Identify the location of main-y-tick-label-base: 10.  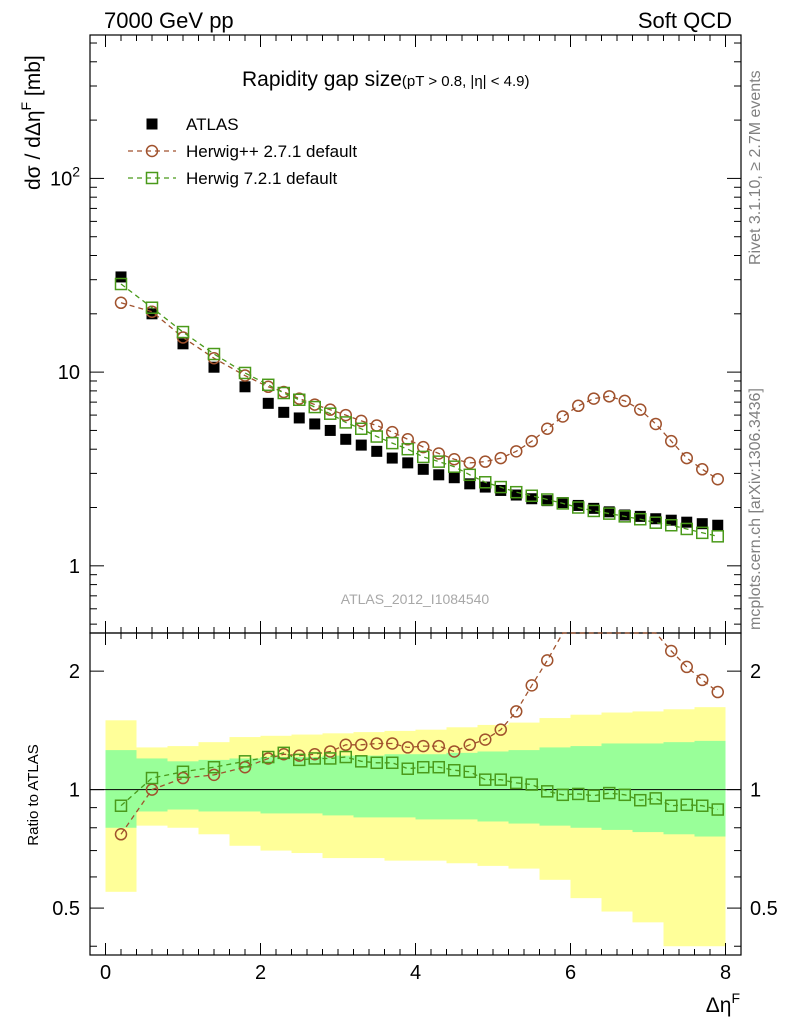
(61, 179).